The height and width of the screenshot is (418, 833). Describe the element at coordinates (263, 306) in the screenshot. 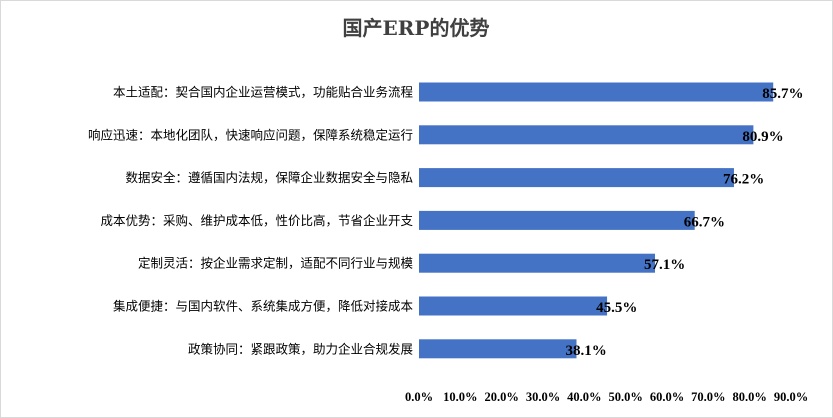

I see `category-label: 集成便捷：与国内软件、系统集成方便，降低对接成本` at that location.